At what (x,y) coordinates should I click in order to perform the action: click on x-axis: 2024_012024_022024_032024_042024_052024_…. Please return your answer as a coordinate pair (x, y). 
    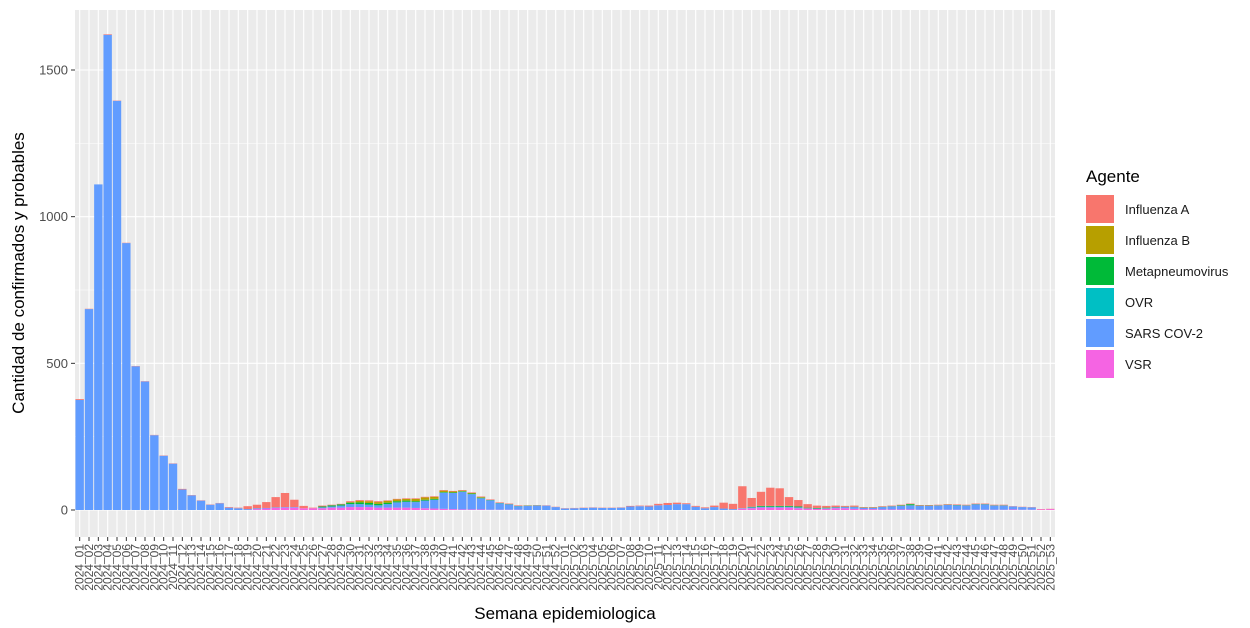
    Looking at the image, I should click on (565, 564).